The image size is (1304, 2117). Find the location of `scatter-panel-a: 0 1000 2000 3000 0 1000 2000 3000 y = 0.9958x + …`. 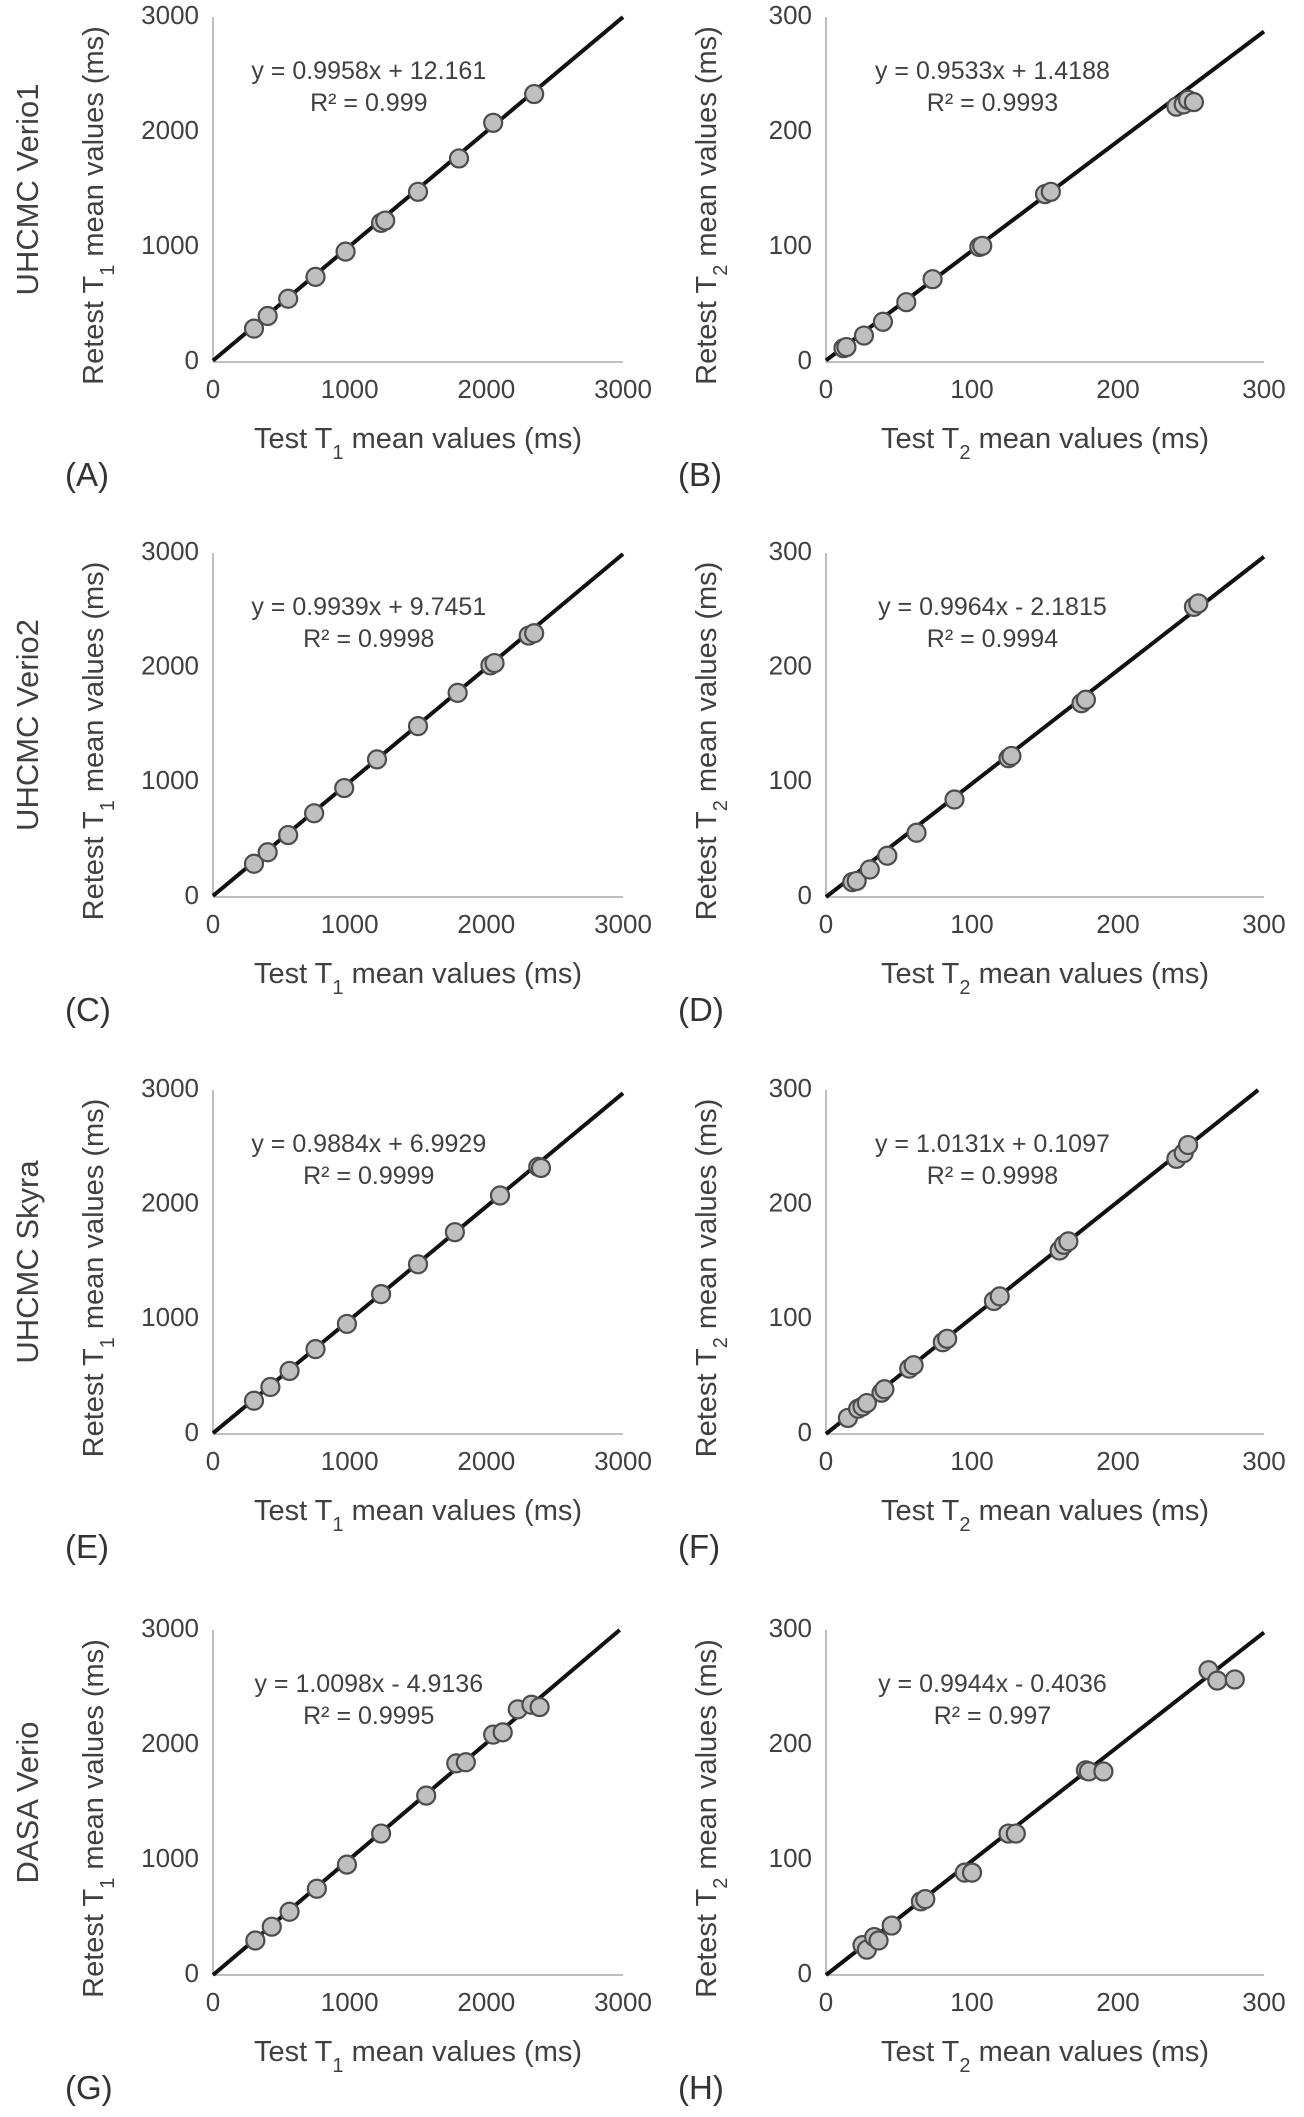

scatter-panel-a: 0 1000 2000 3000 0 1000 2000 3000 y = 0.9958x + … is located at coordinates (358, 246).